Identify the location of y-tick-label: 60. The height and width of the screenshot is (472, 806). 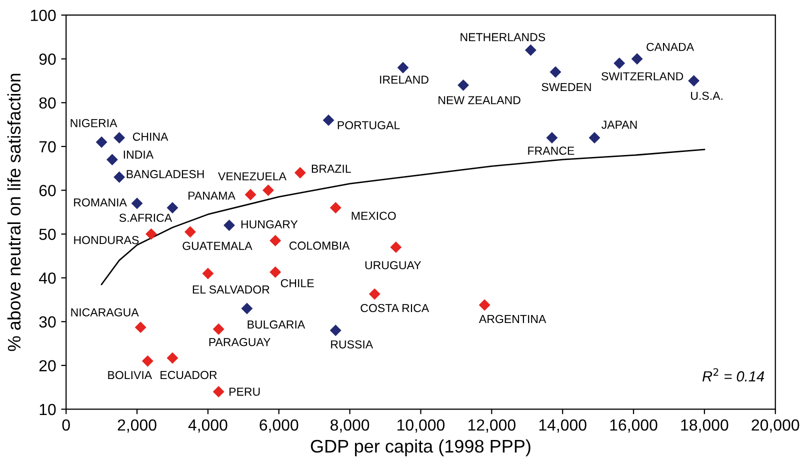
(47, 190).